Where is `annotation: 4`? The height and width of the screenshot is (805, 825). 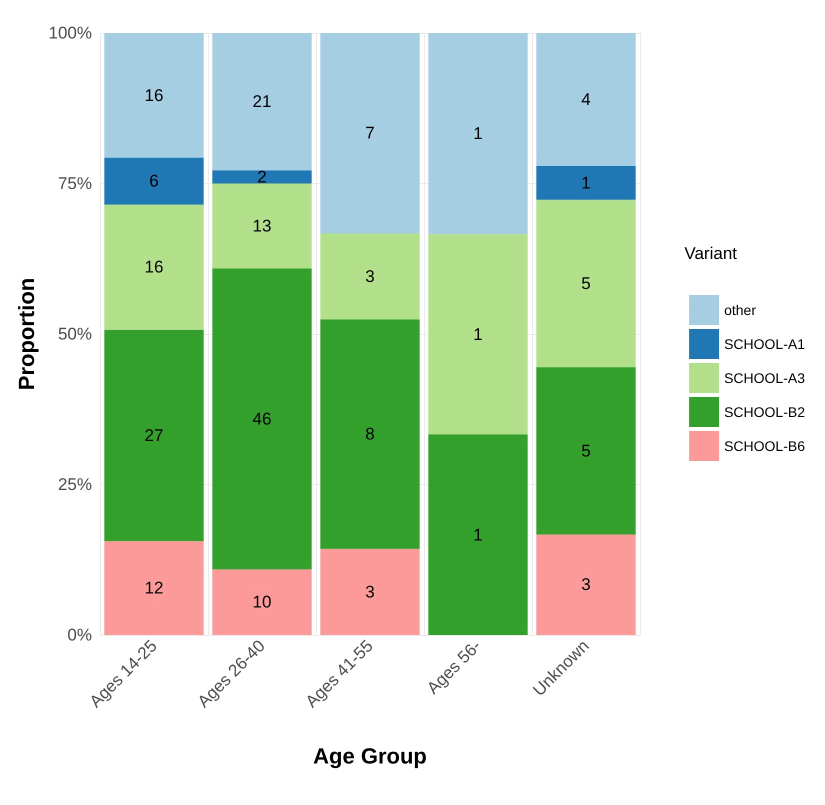 annotation: 4 is located at coordinates (586, 100).